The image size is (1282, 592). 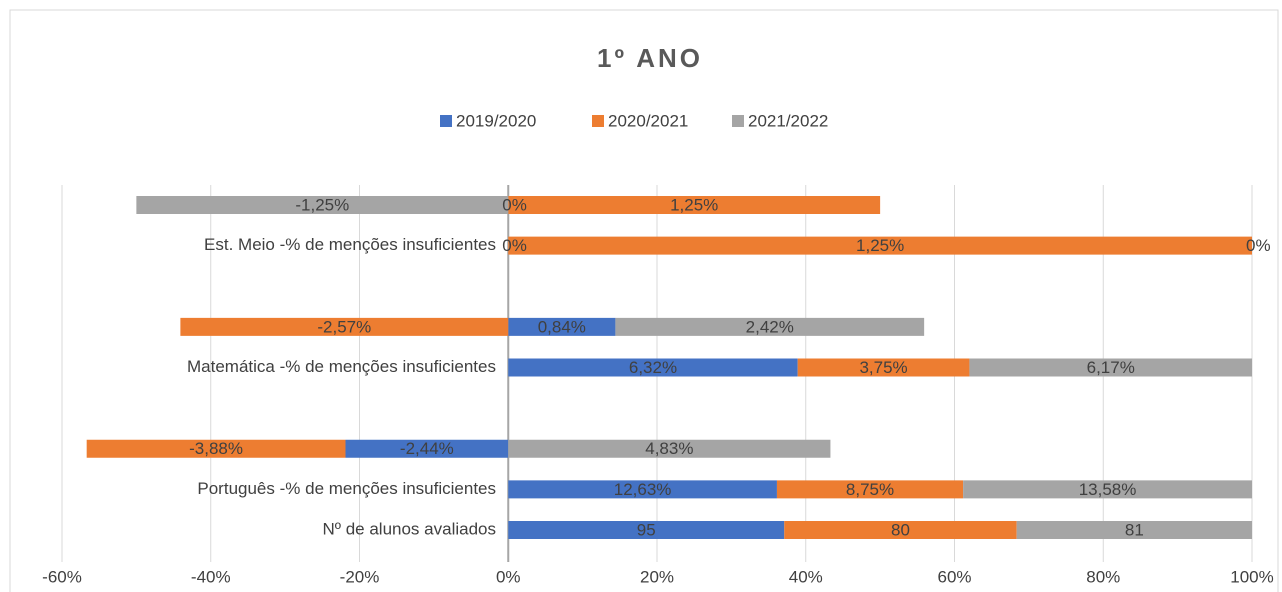 I want to click on x-tick-label: 40%, so click(x=806, y=576).